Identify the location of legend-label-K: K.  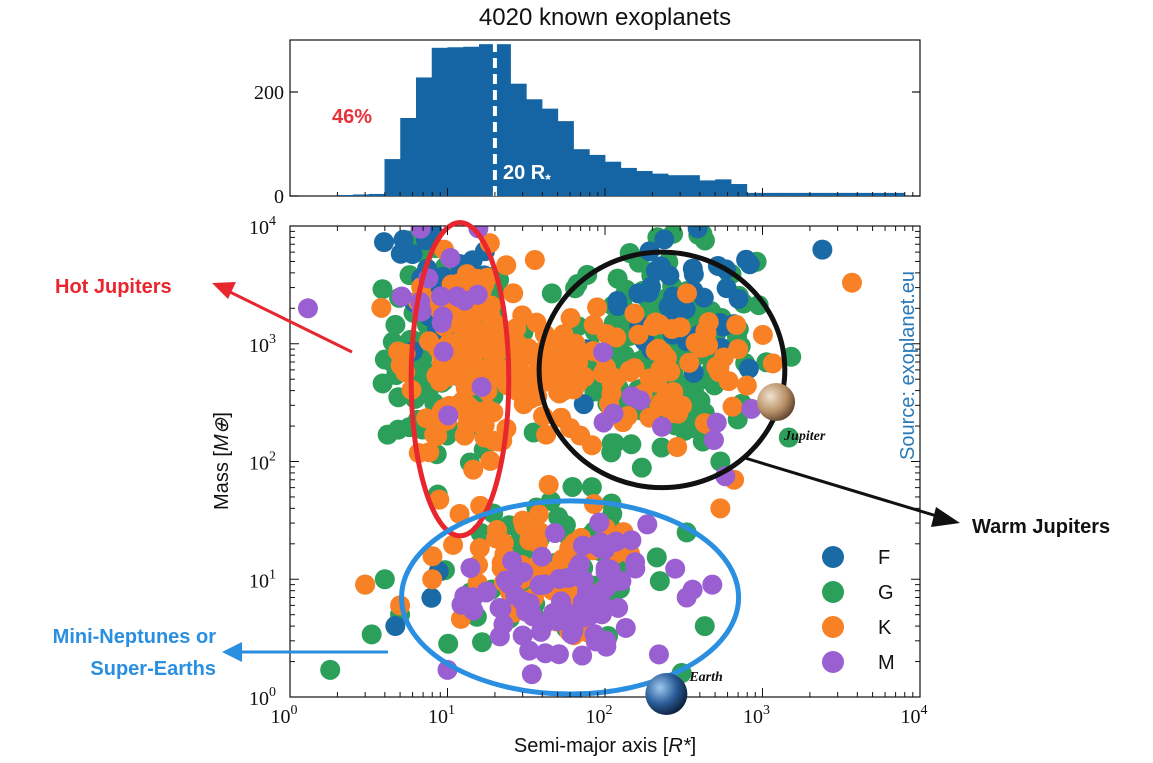
(885, 628).